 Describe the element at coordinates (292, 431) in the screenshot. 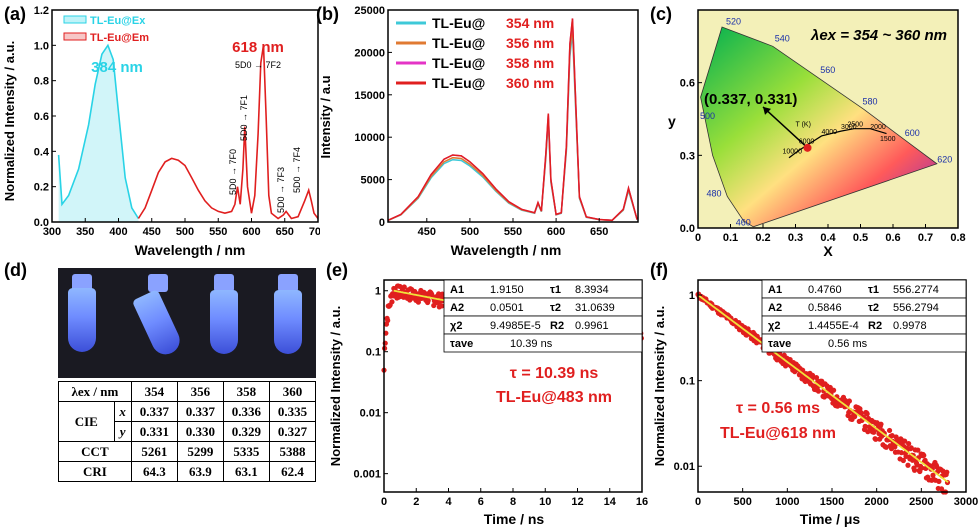

I see `cell: 0.327` at that location.